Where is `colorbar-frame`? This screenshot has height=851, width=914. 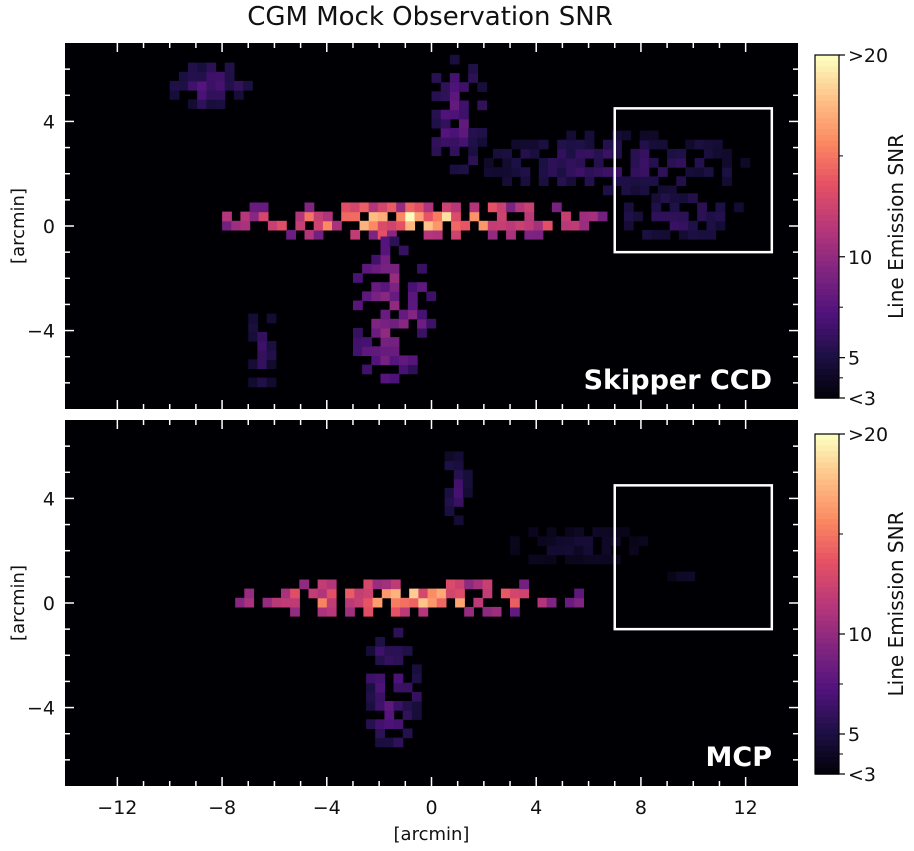
colorbar-frame is located at coordinates (827, 226).